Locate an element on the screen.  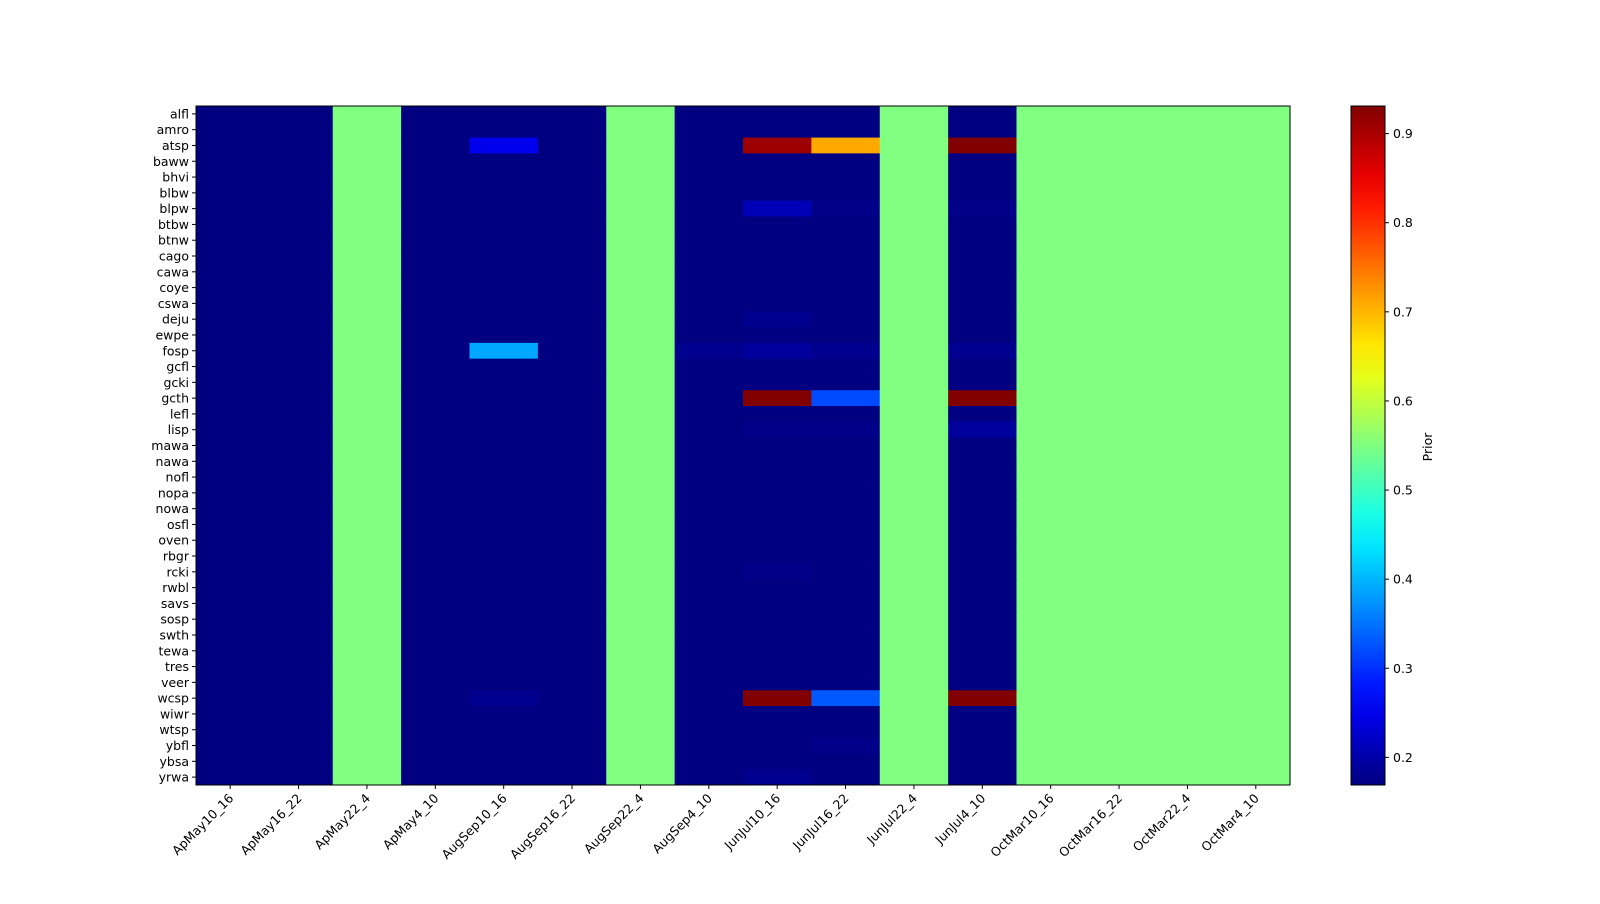
x-tick-label: OctMar4_10 is located at coordinates (1230, 822).